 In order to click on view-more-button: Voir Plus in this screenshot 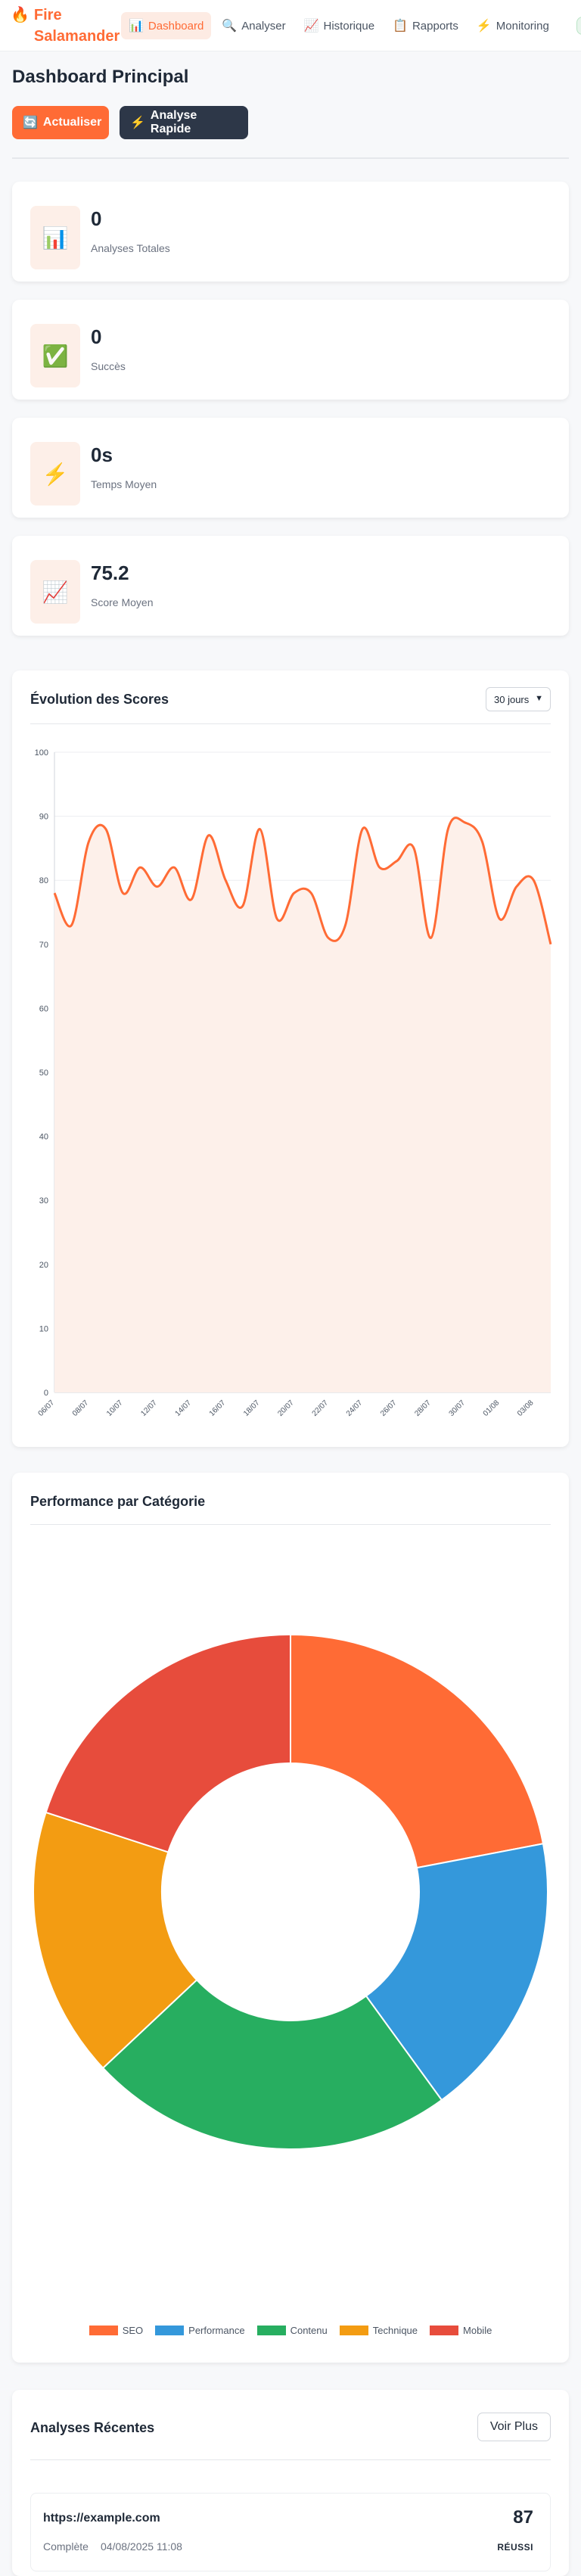, I will do `click(514, 2427)`.